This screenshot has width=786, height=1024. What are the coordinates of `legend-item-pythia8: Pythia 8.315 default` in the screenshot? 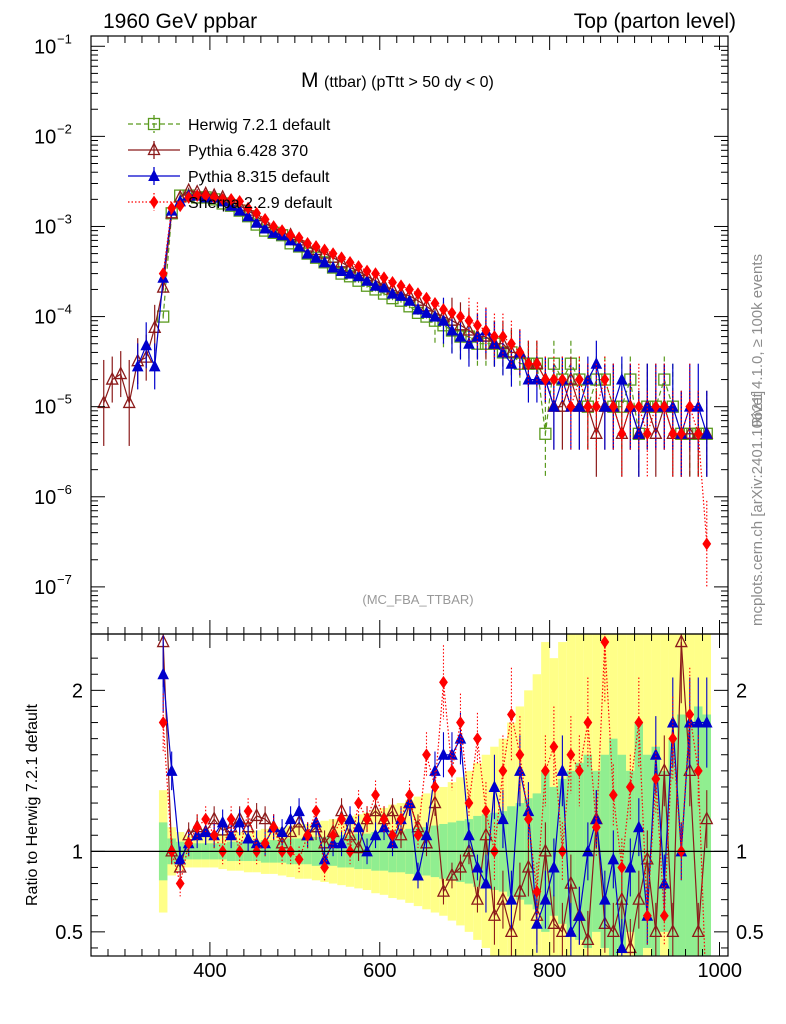 It's located at (229, 176).